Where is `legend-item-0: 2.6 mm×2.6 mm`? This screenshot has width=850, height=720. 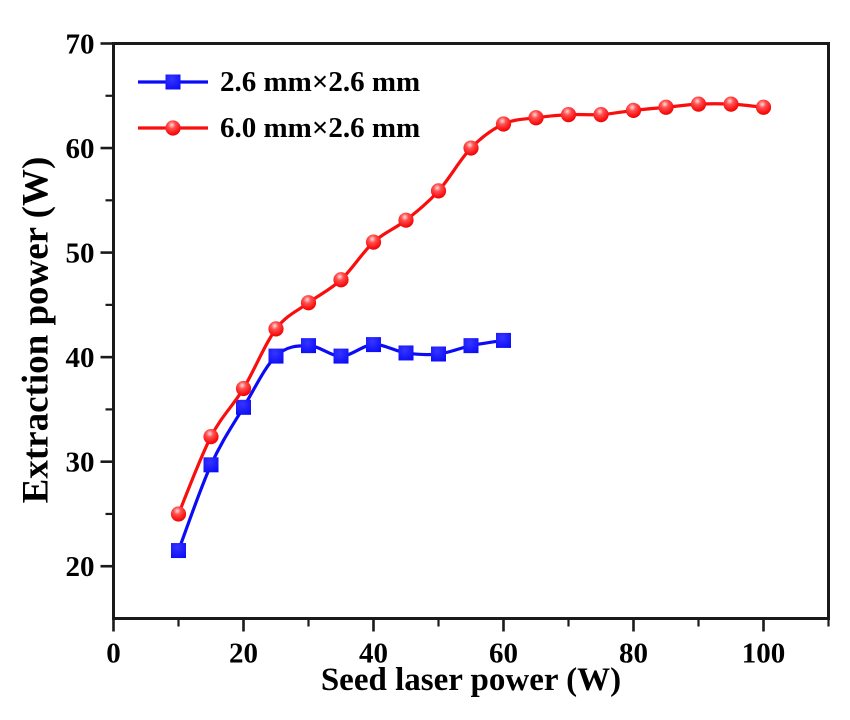
legend-item-0: 2.6 mm×2.6 mm is located at coordinates (278, 82).